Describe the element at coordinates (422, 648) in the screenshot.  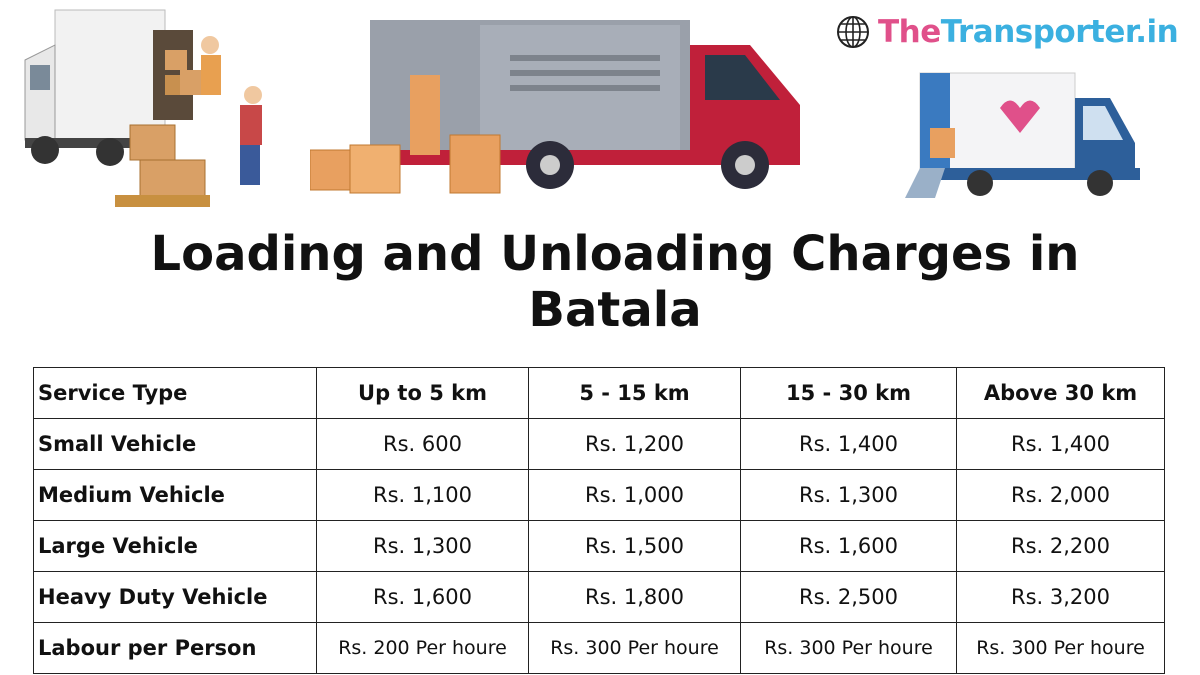
I see `cell: Rs. 200 Per houre` at that location.